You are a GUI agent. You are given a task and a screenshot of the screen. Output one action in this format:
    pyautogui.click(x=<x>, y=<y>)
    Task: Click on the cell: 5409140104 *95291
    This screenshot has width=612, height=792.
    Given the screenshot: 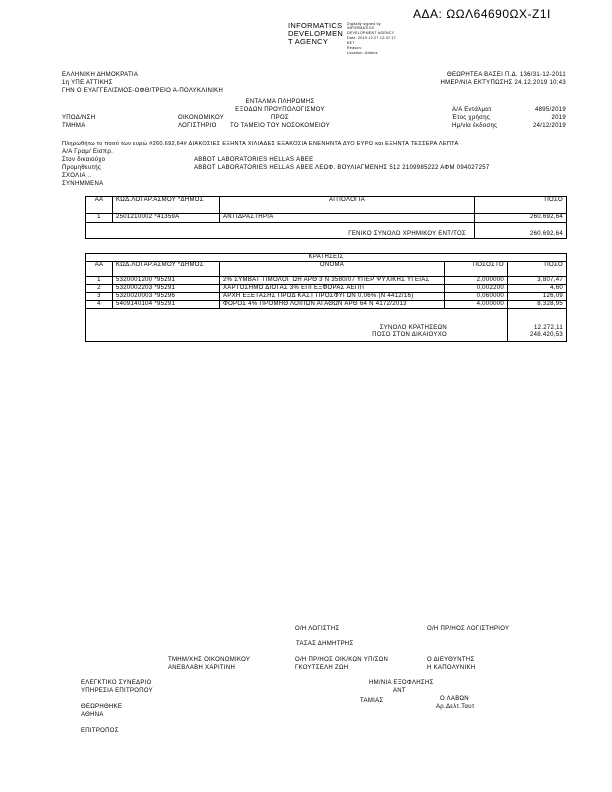 What is the action you would take?
    pyautogui.click(x=166, y=304)
    